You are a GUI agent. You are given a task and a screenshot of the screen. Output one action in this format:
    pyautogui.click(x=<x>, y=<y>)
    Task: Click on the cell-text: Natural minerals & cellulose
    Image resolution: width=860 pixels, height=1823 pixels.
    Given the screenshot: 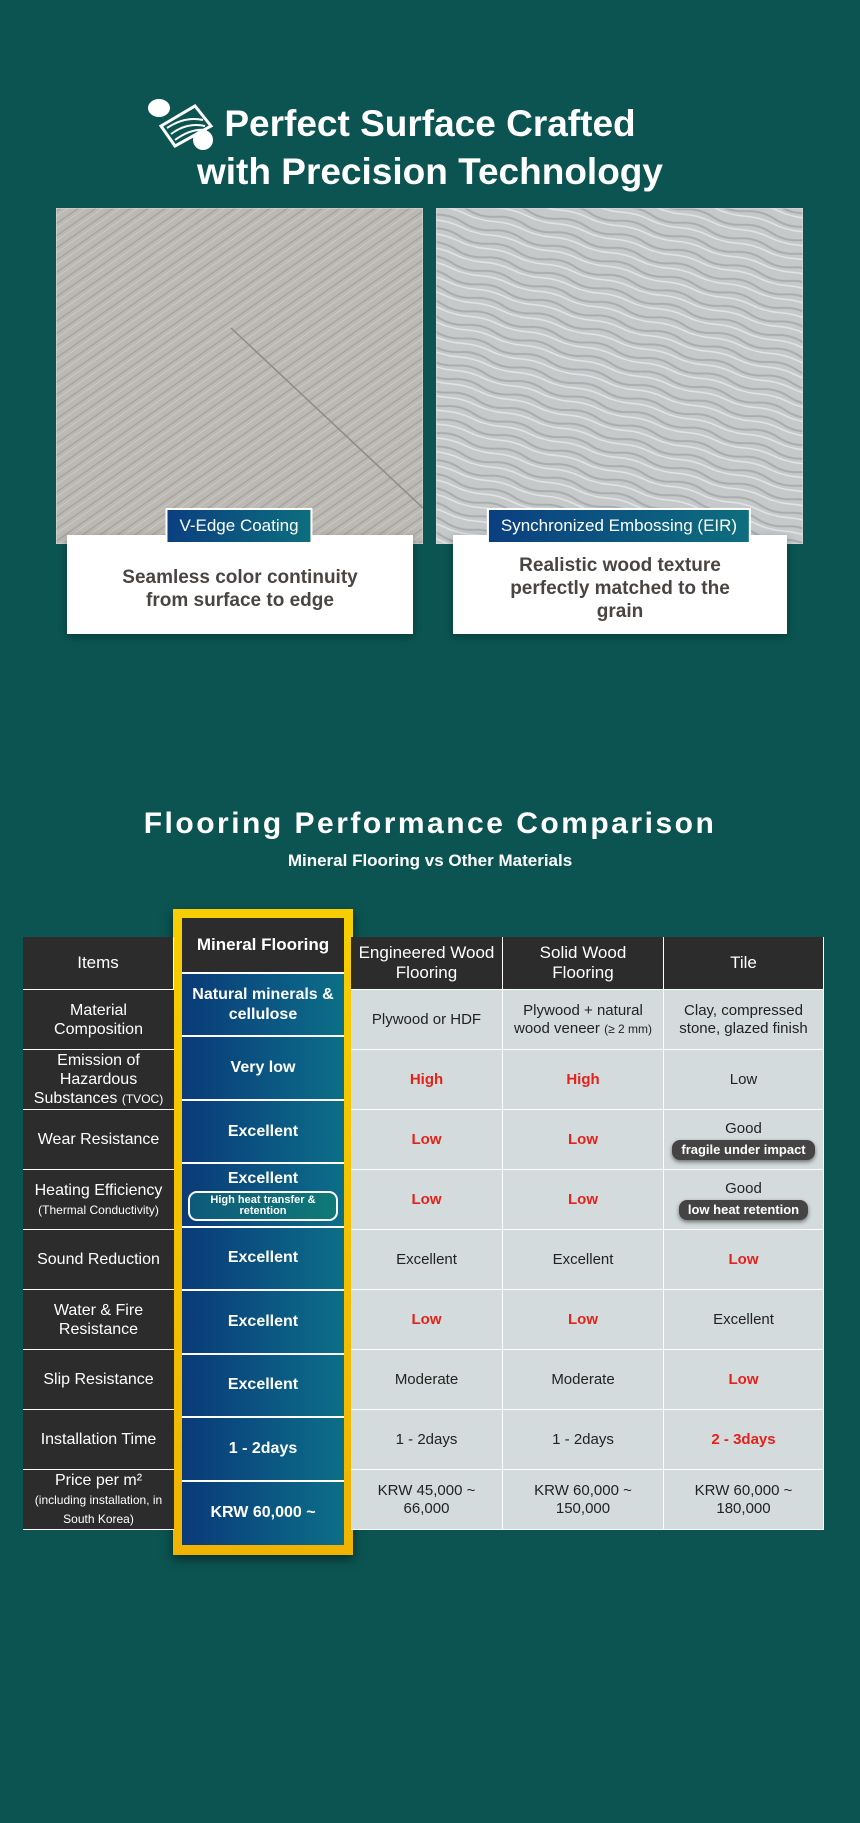 What is the action you would take?
    pyautogui.click(x=263, y=1004)
    